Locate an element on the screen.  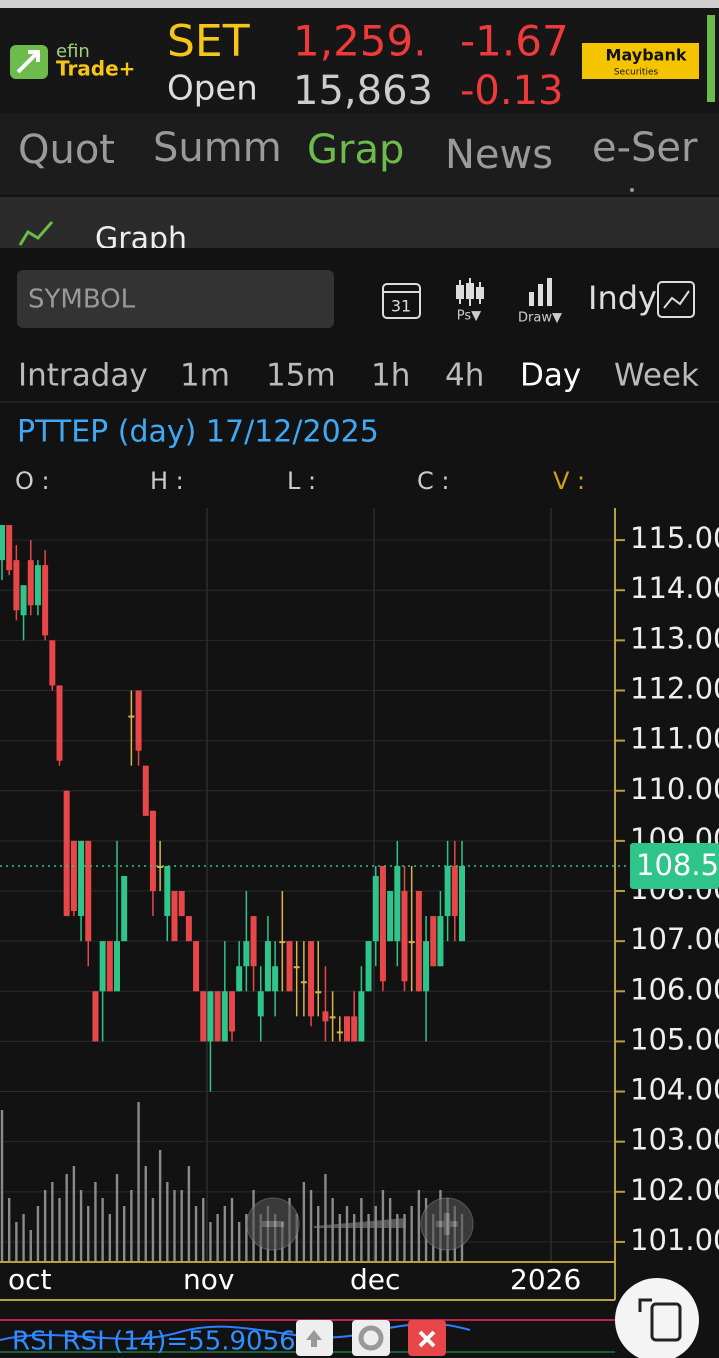
status-strip is located at coordinates (359, 4).